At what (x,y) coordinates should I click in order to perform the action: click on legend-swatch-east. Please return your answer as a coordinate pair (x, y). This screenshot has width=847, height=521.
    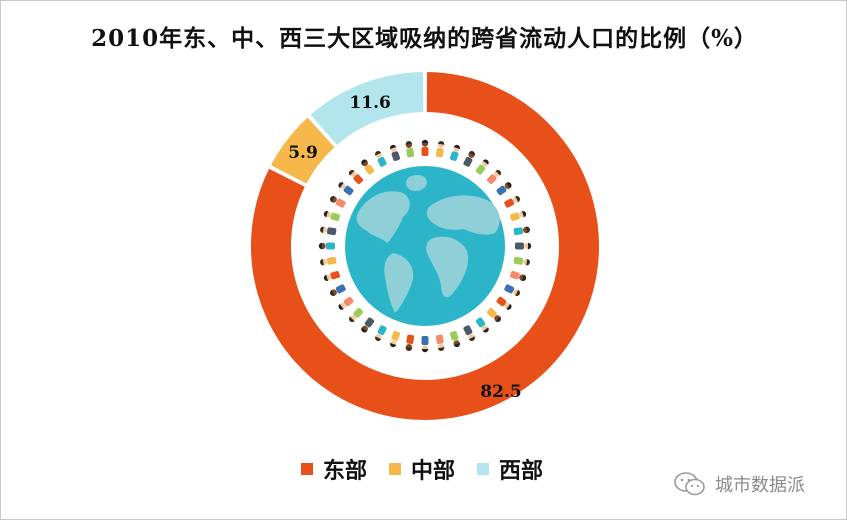
    Looking at the image, I should click on (307, 469).